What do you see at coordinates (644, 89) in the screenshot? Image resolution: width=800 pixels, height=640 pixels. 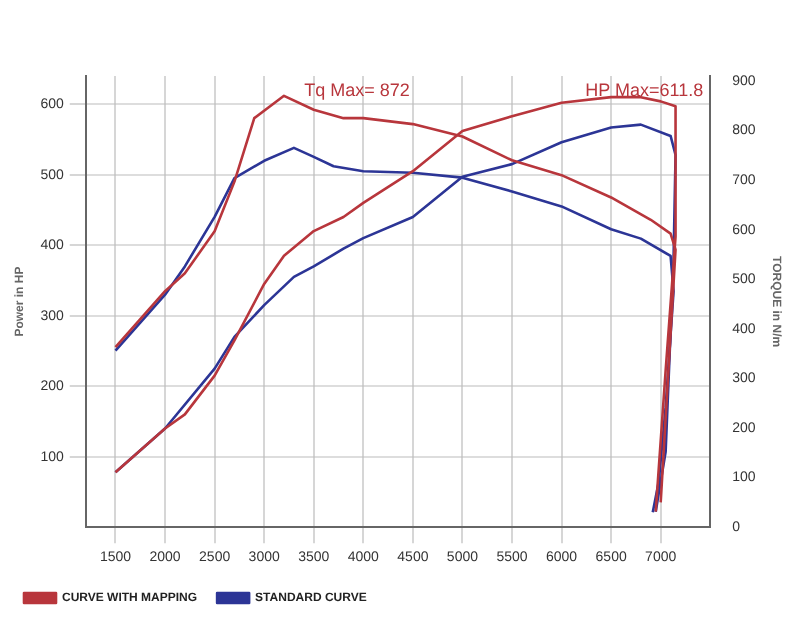 I see `annotation: HP Max=611.8` at bounding box center [644, 89].